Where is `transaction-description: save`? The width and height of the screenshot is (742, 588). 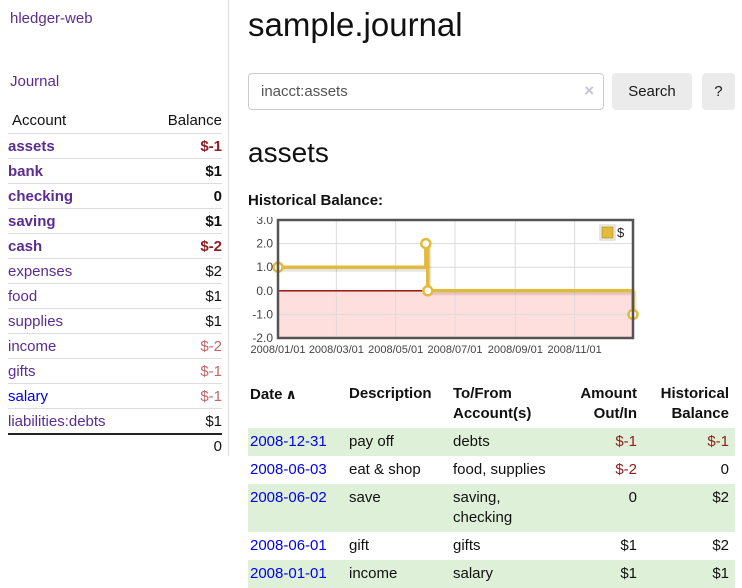
transaction-description: save is located at coordinates (365, 497).